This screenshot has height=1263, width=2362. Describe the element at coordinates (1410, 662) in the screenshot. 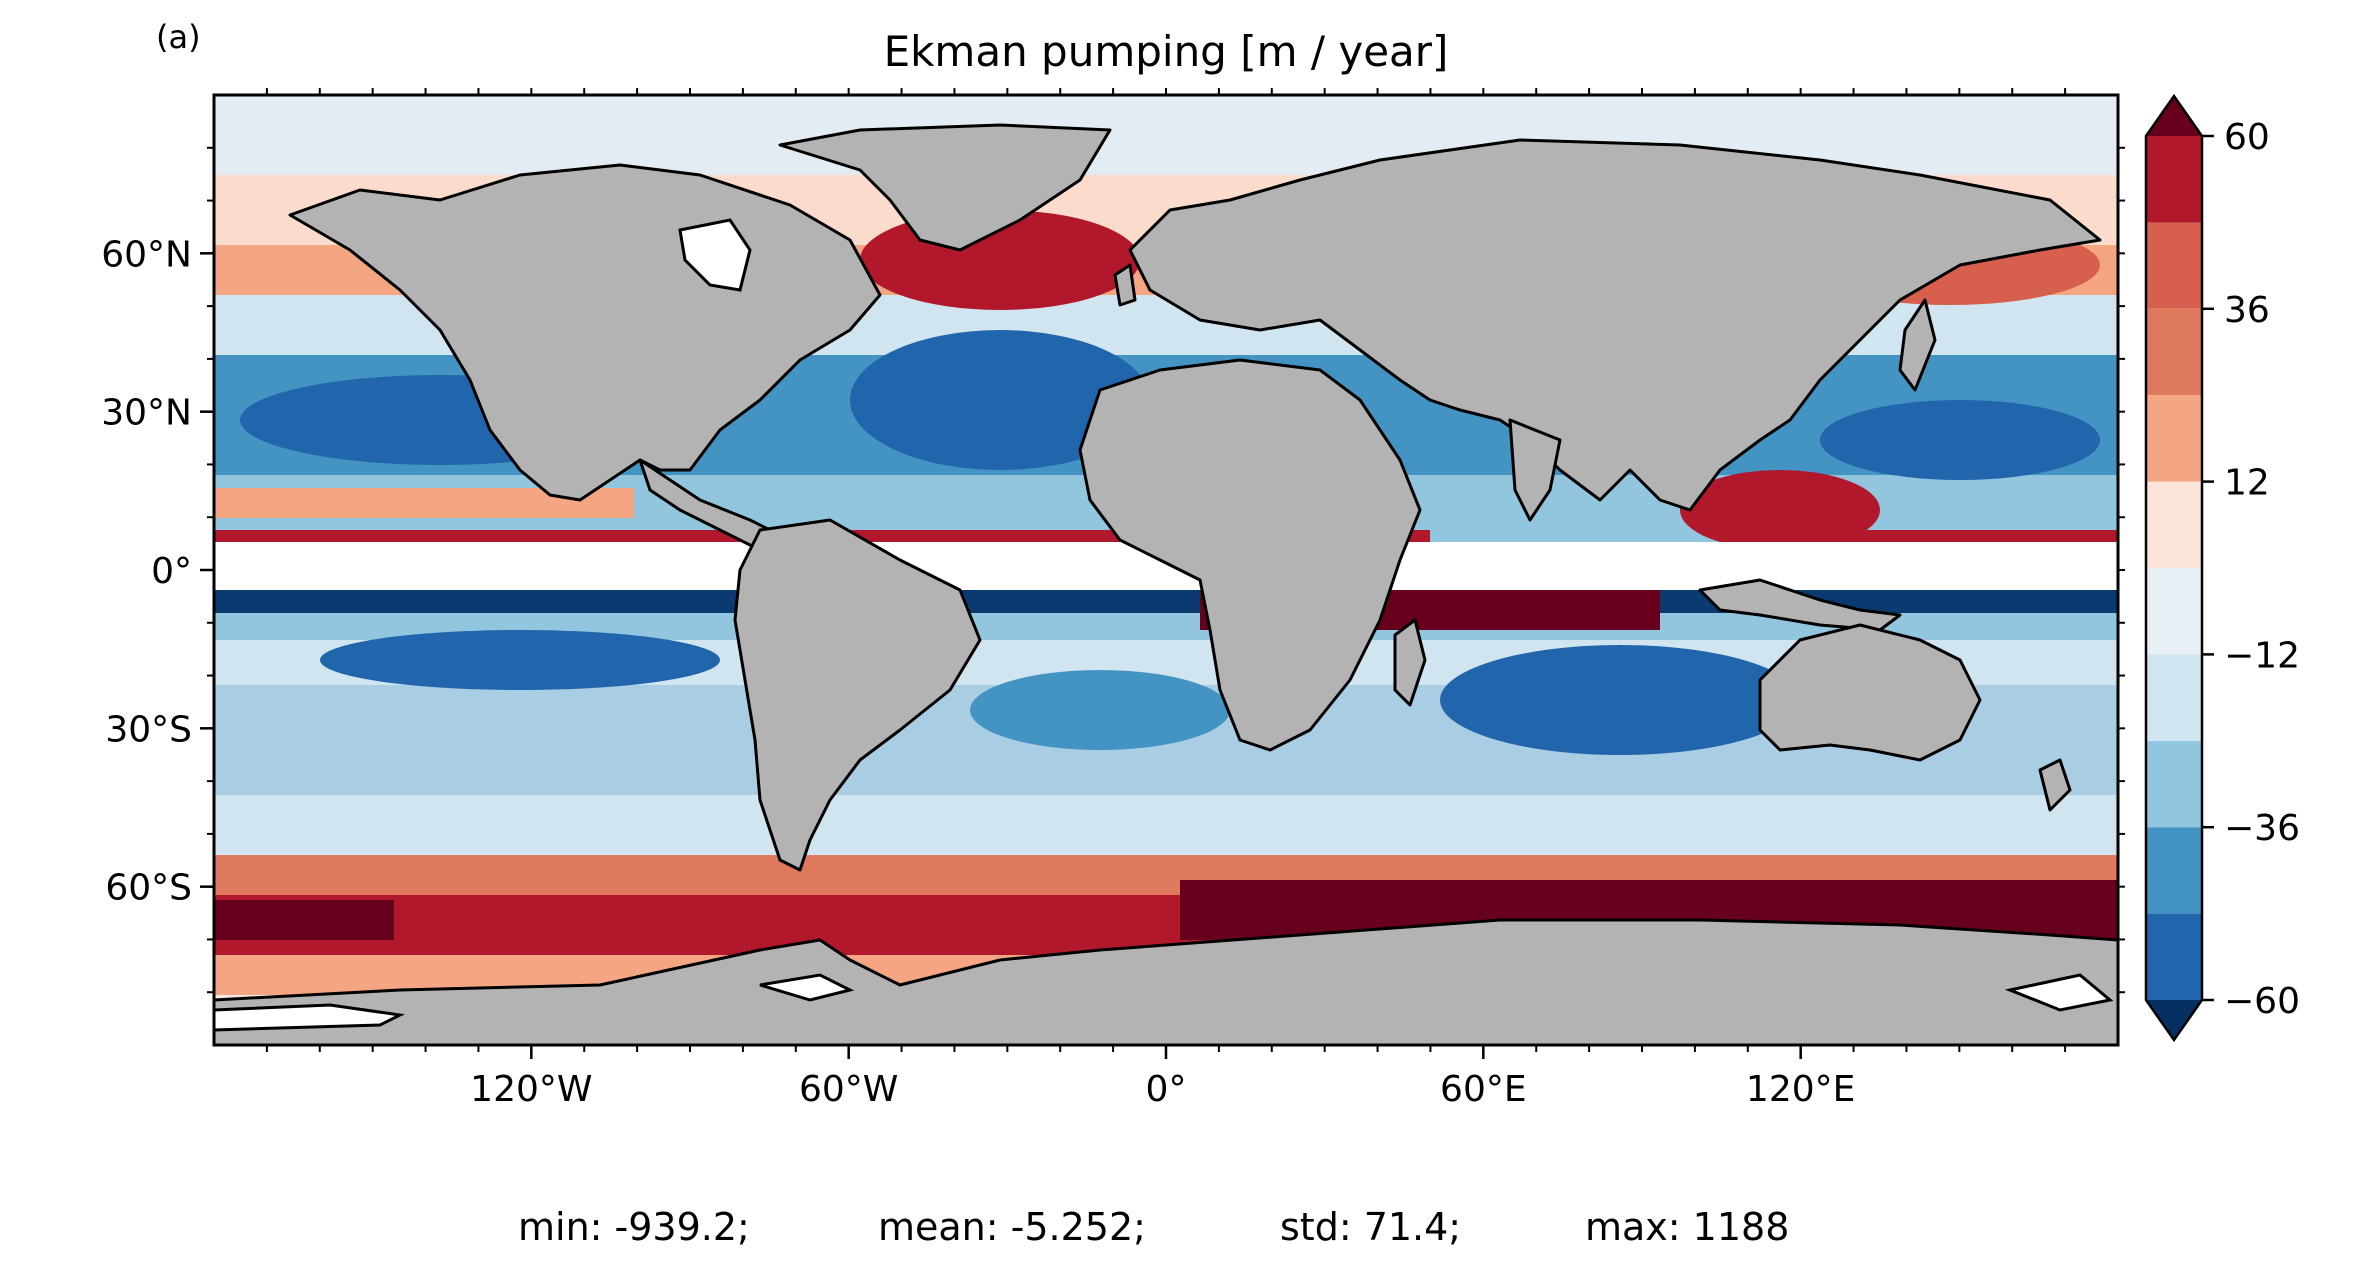

I see `land-madagascar` at that location.